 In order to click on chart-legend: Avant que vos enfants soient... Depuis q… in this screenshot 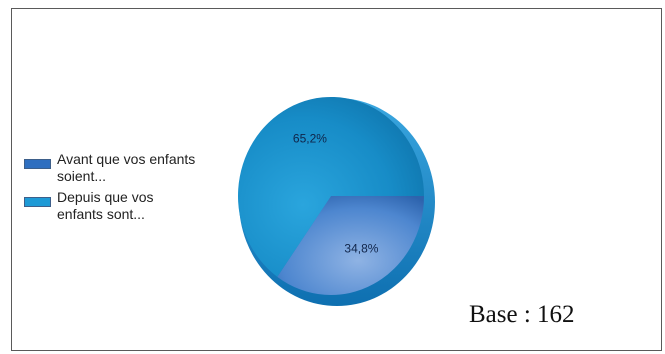, I will do `click(124, 189)`.